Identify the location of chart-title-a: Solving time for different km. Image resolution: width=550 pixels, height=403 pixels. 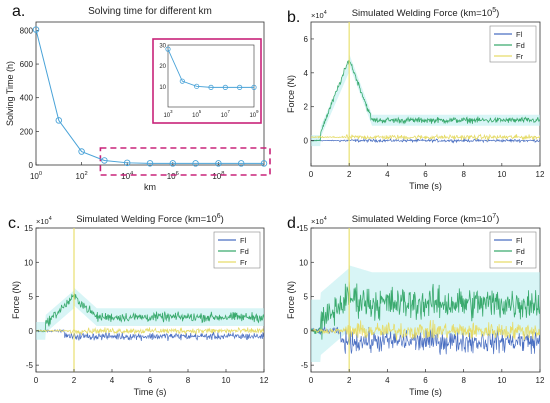
(150, 11).